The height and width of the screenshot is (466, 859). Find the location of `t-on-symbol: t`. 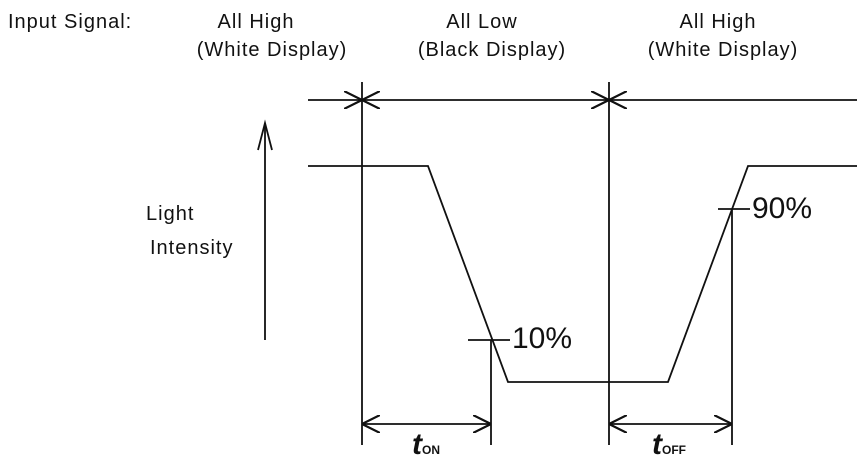

t-on-symbol: t is located at coordinates (417, 444).